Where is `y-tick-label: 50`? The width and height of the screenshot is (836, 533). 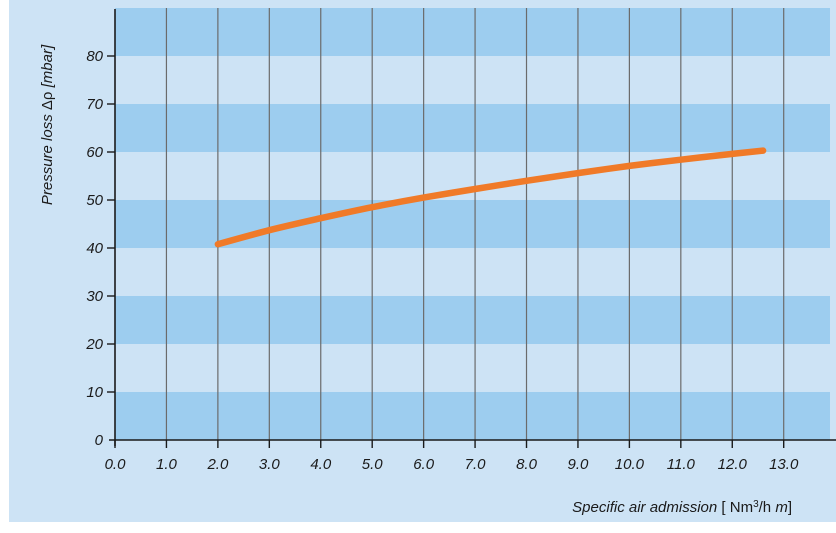
y-tick-label: 50 is located at coordinates (94, 200).